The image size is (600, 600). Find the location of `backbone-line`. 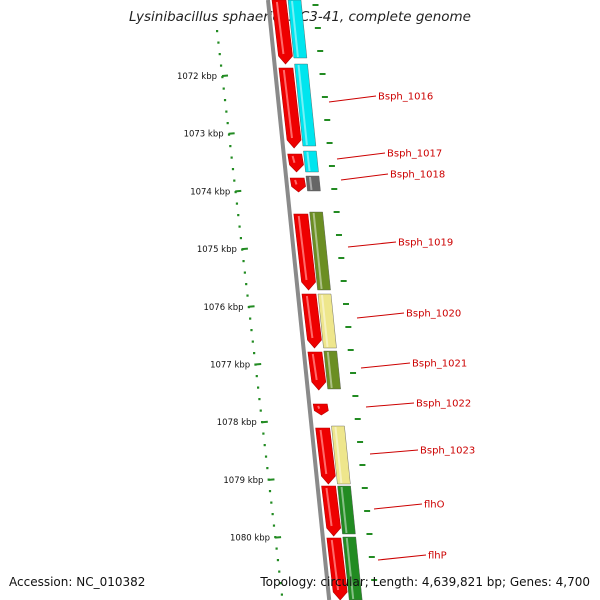

backbone-line is located at coordinates (299, 300).